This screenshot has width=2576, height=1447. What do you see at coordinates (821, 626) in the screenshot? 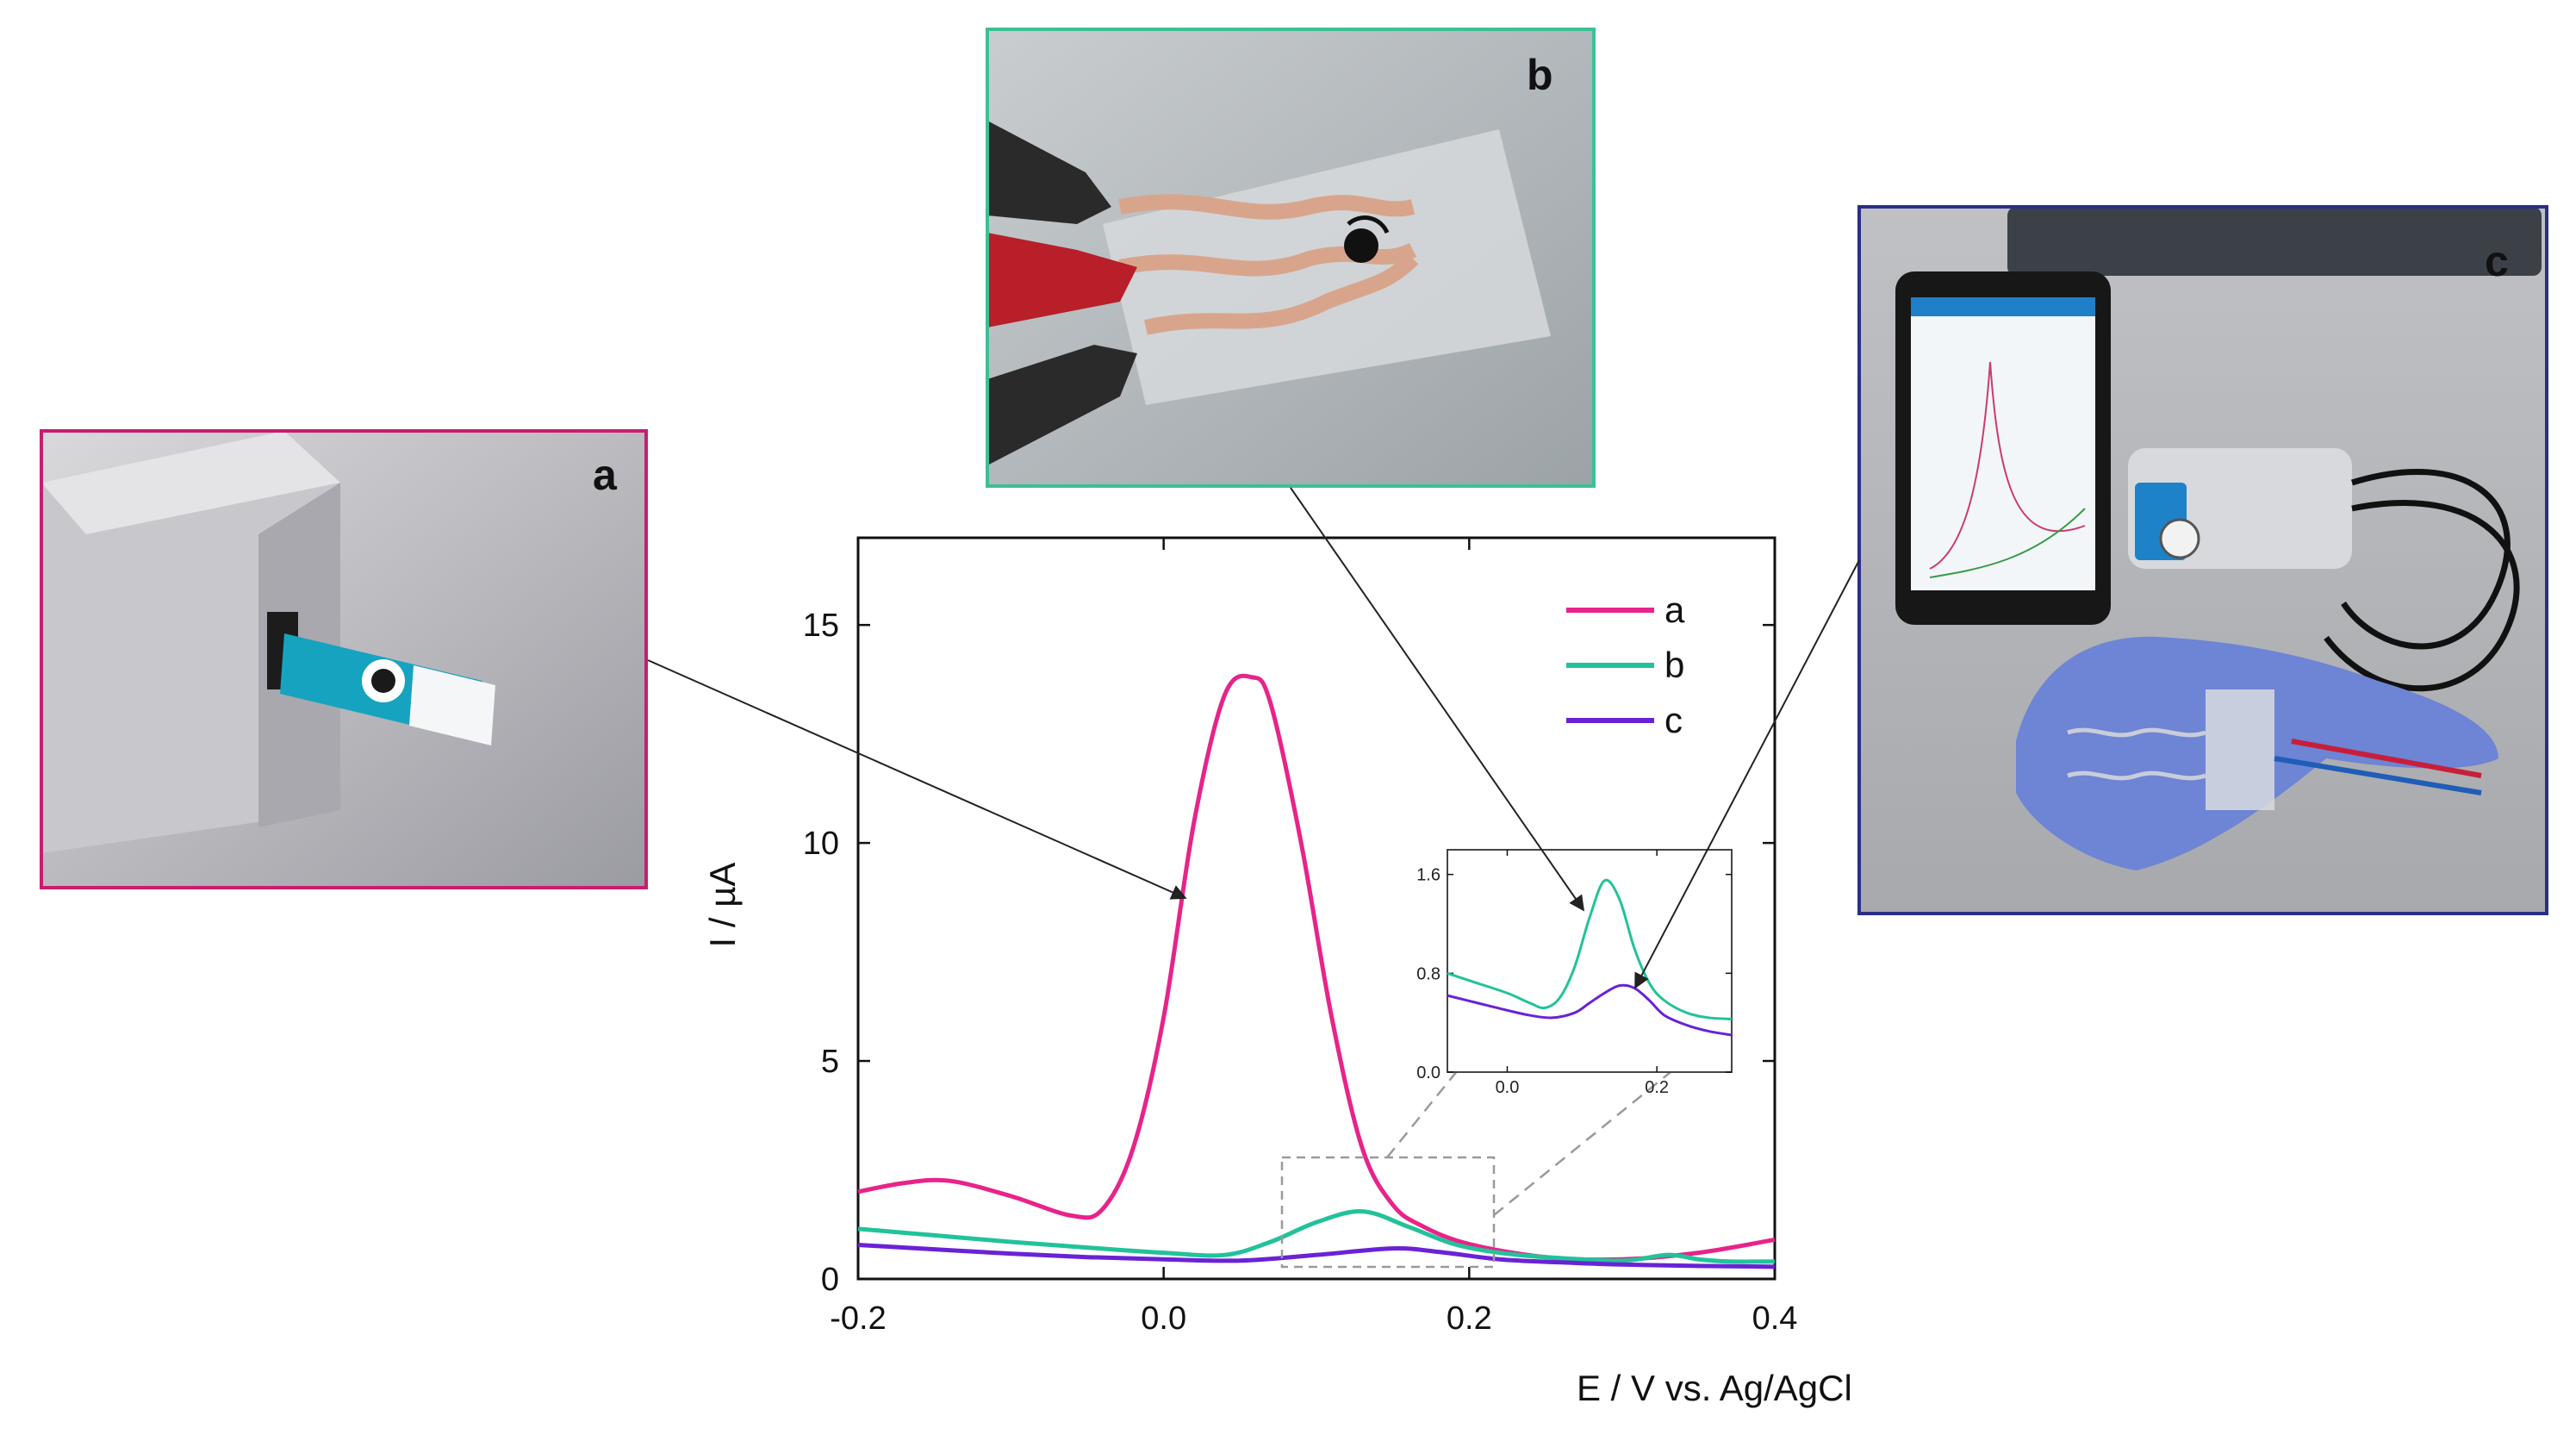
I see `y-tick-label: 15` at bounding box center [821, 626].